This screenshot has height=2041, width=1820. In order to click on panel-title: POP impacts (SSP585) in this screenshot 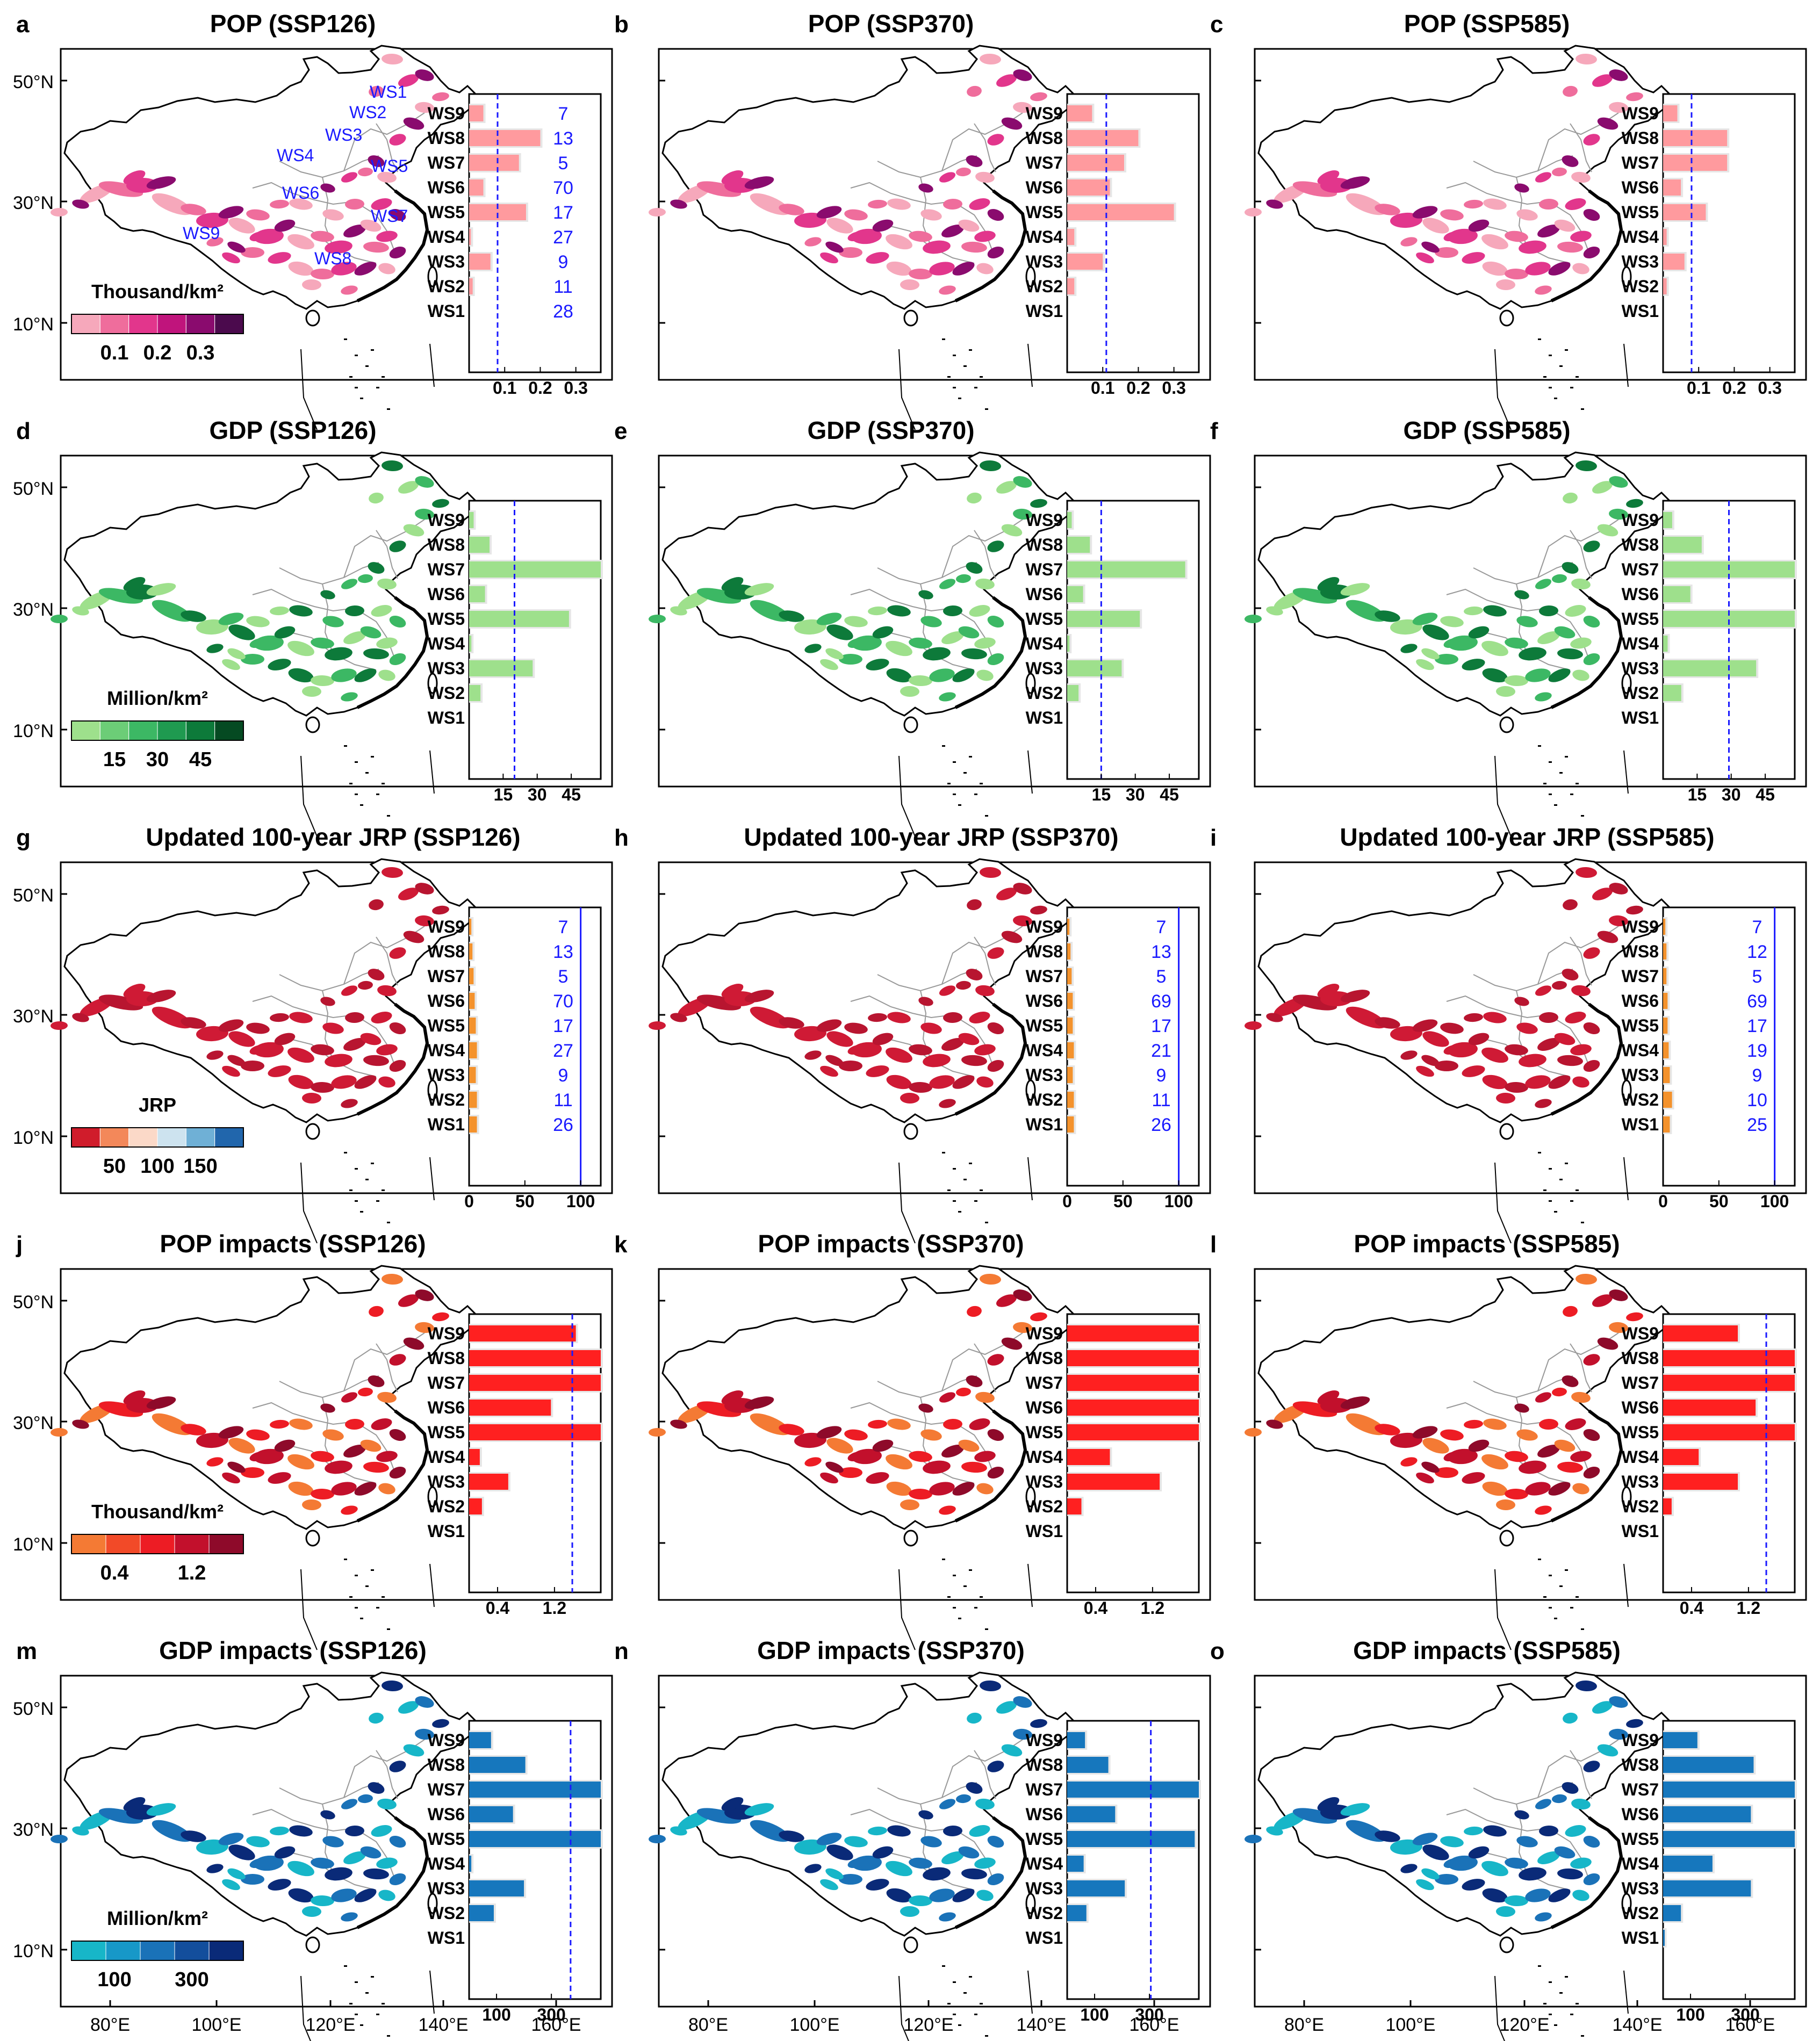, I will do `click(1487, 1244)`.